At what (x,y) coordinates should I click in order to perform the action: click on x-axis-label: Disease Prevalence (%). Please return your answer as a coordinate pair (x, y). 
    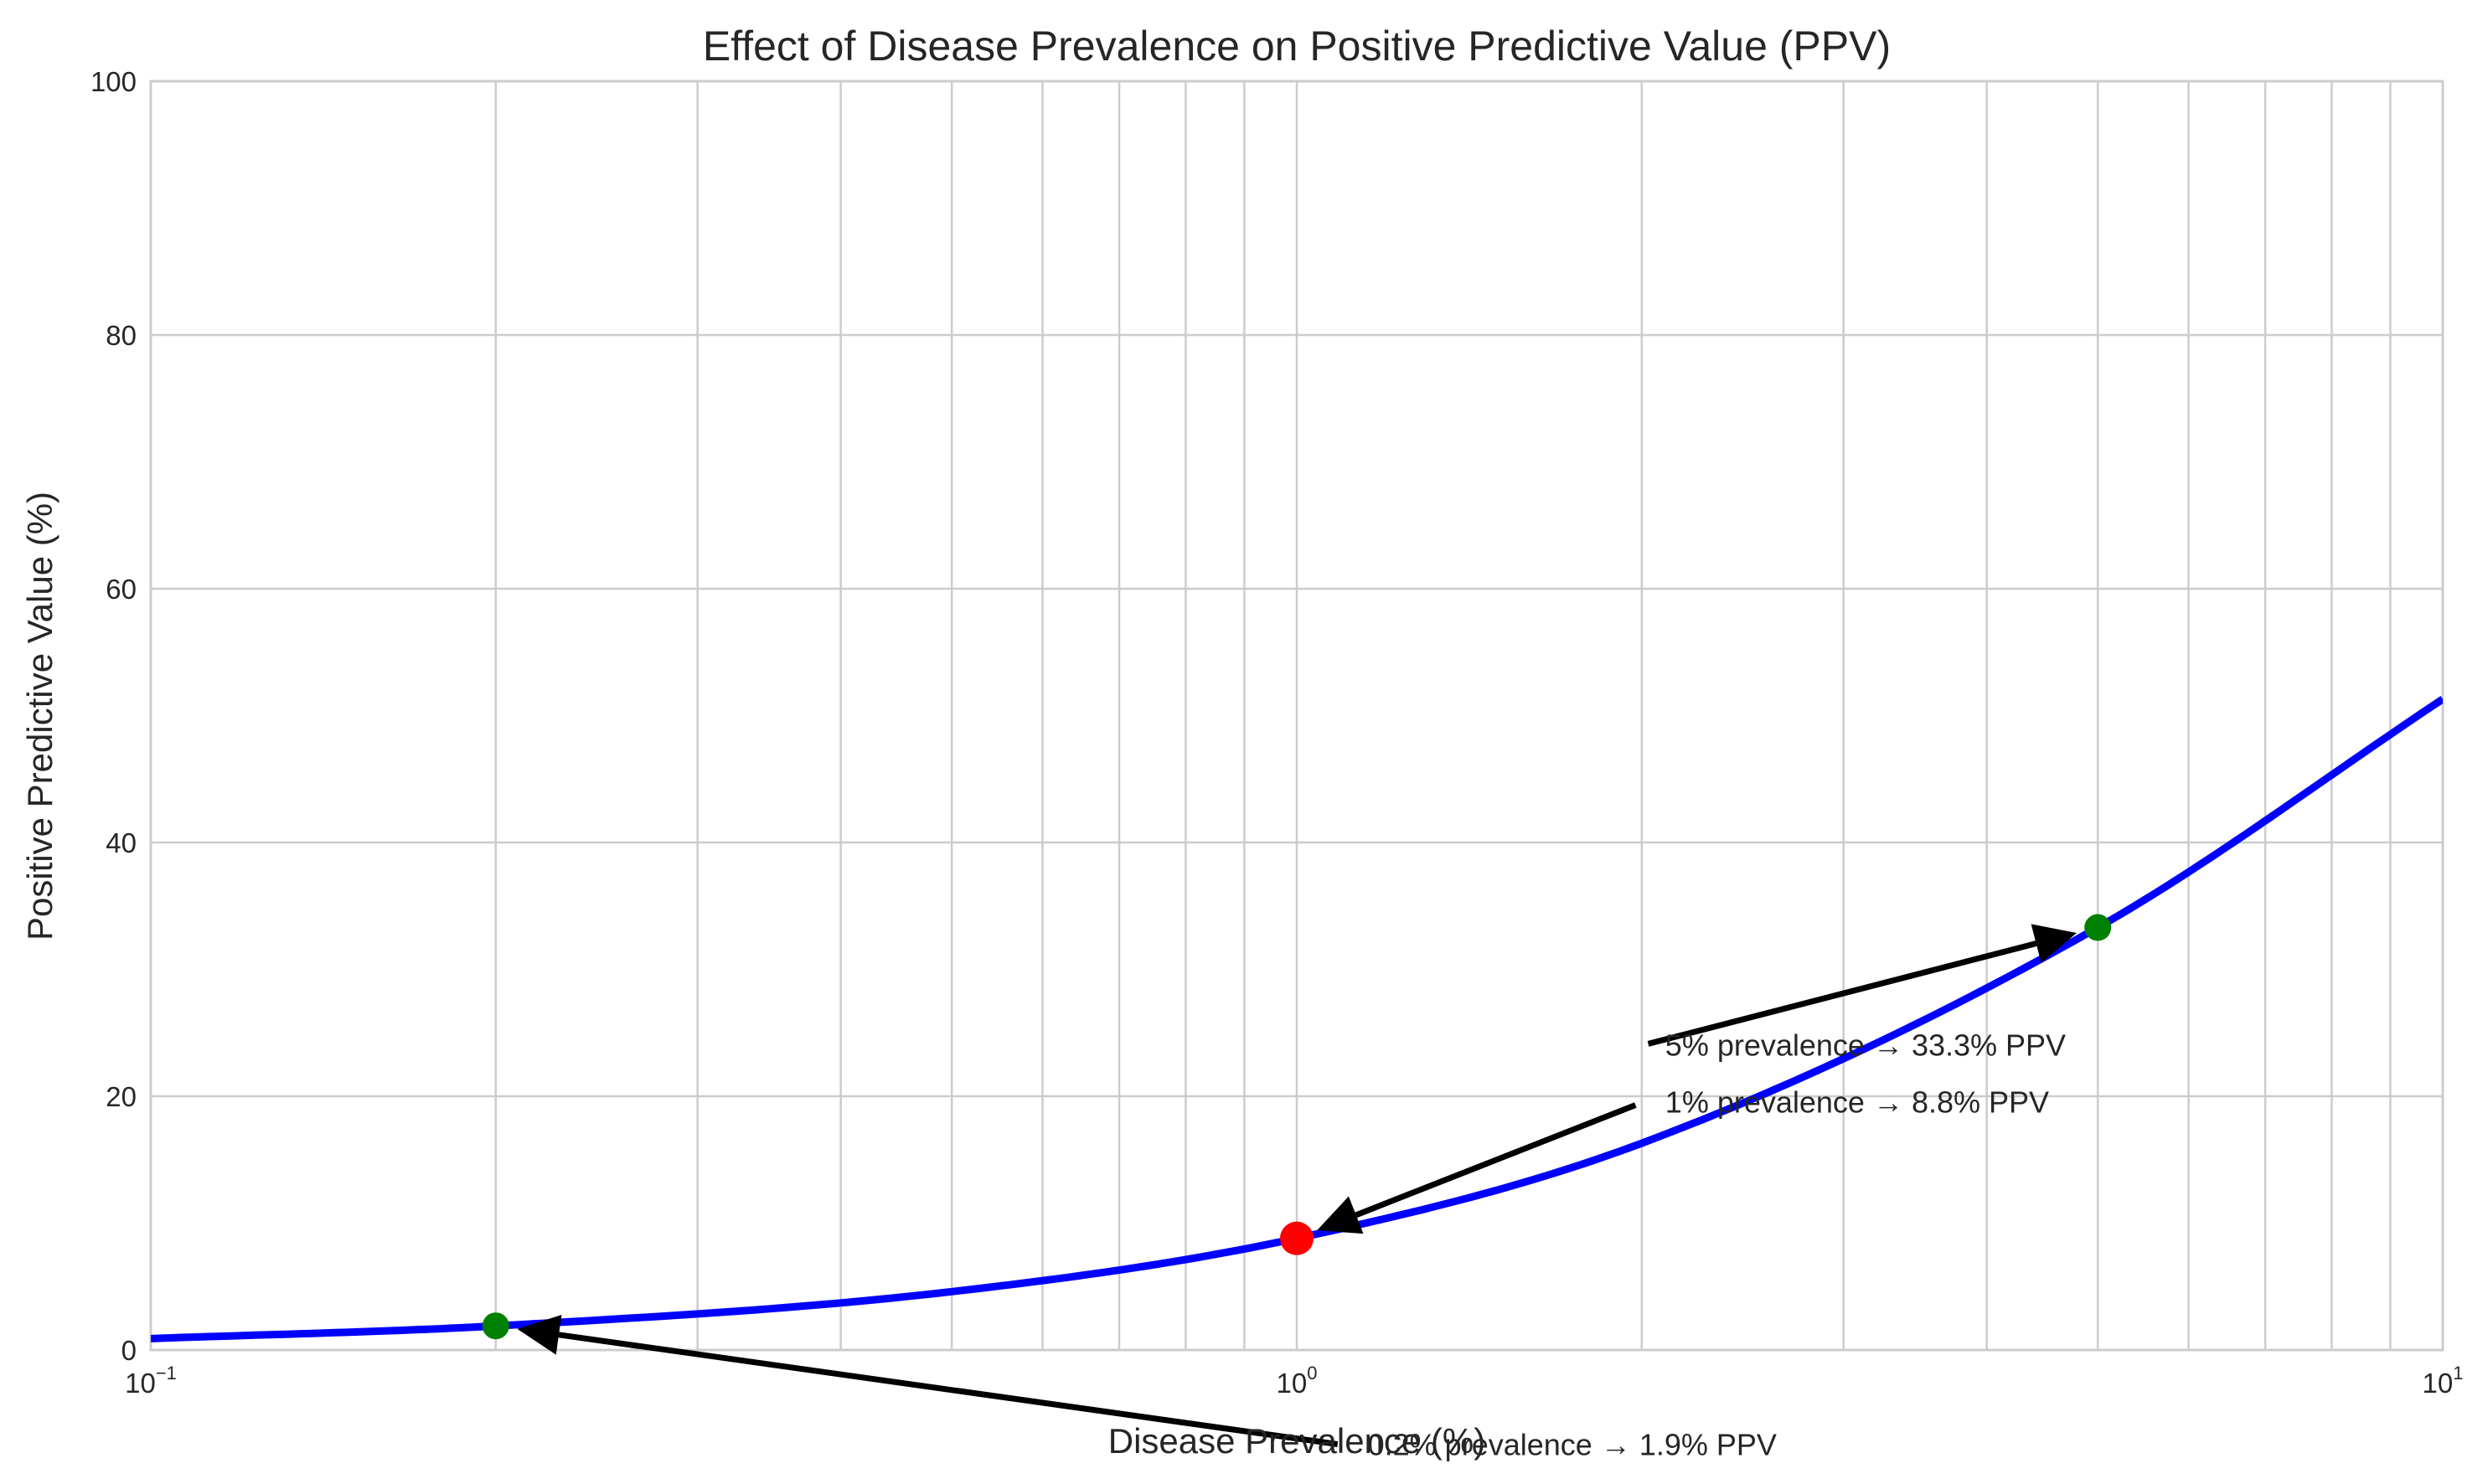
    Looking at the image, I should click on (1297, 1441).